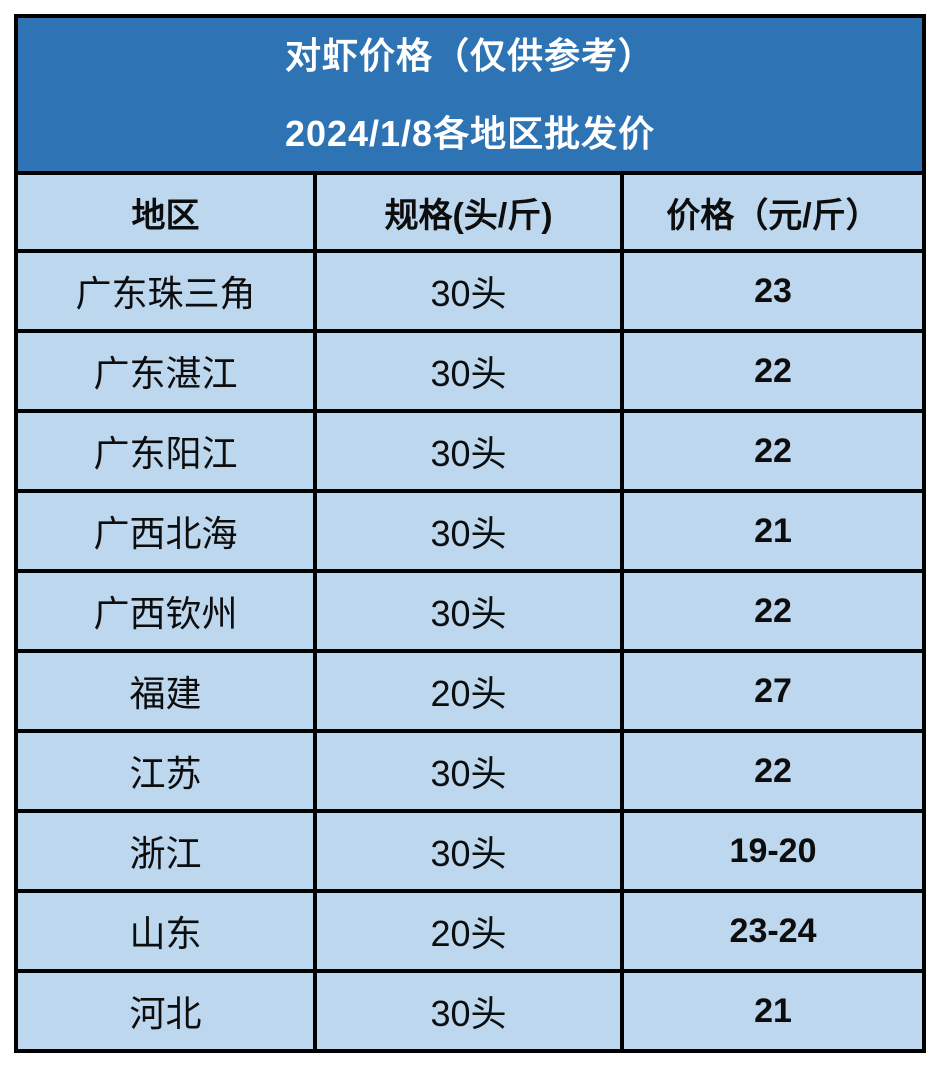 This screenshot has height=1072, width=936. What do you see at coordinates (165, 931) in the screenshot?
I see `region-cell: 山东` at bounding box center [165, 931].